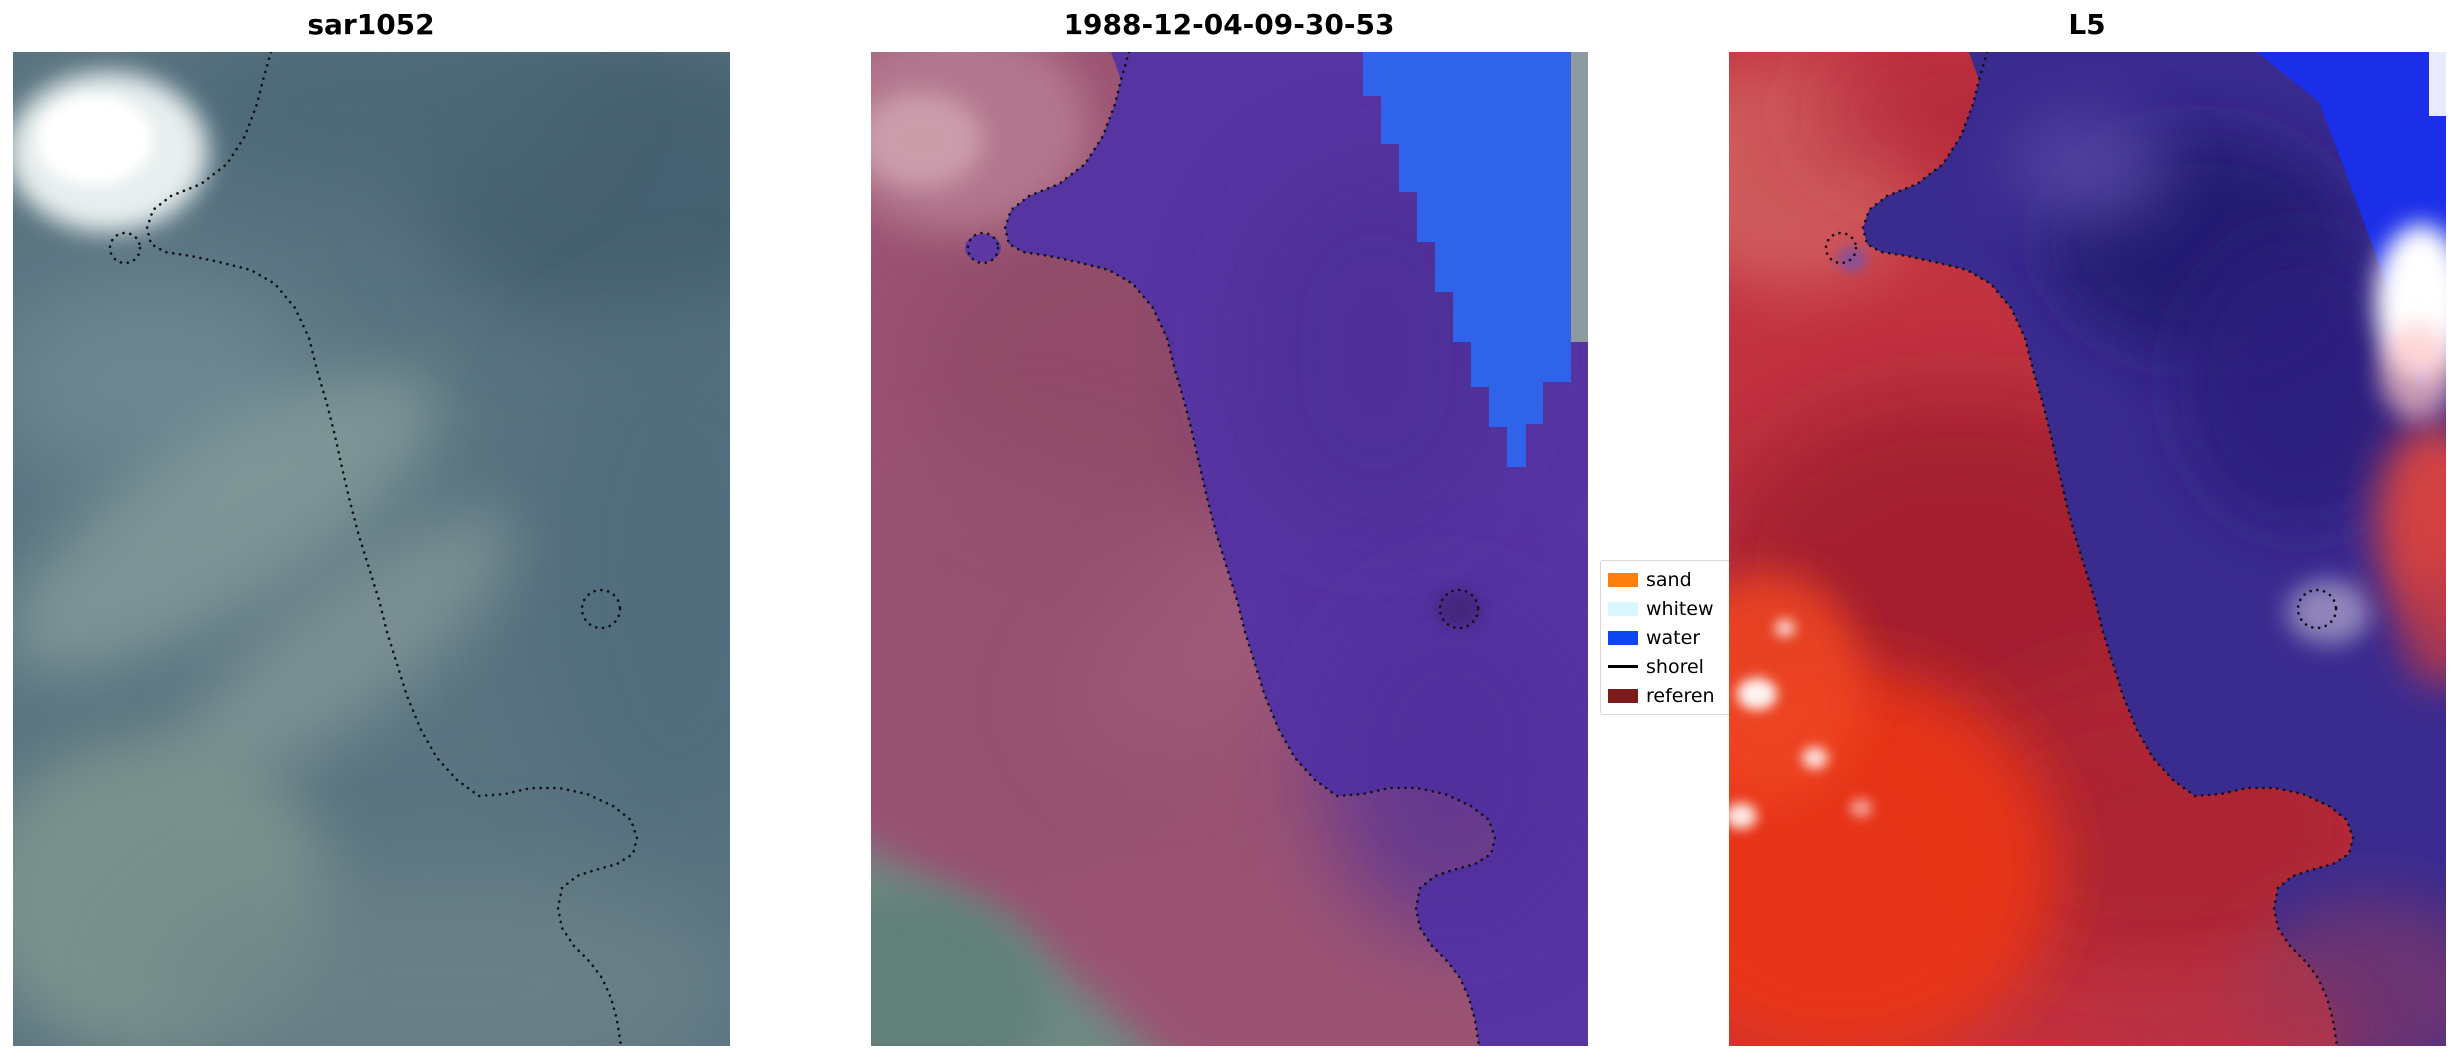 This screenshot has width=2460, height=1062. What do you see at coordinates (1673, 637) in the screenshot?
I see `legend-label-water: water` at bounding box center [1673, 637].